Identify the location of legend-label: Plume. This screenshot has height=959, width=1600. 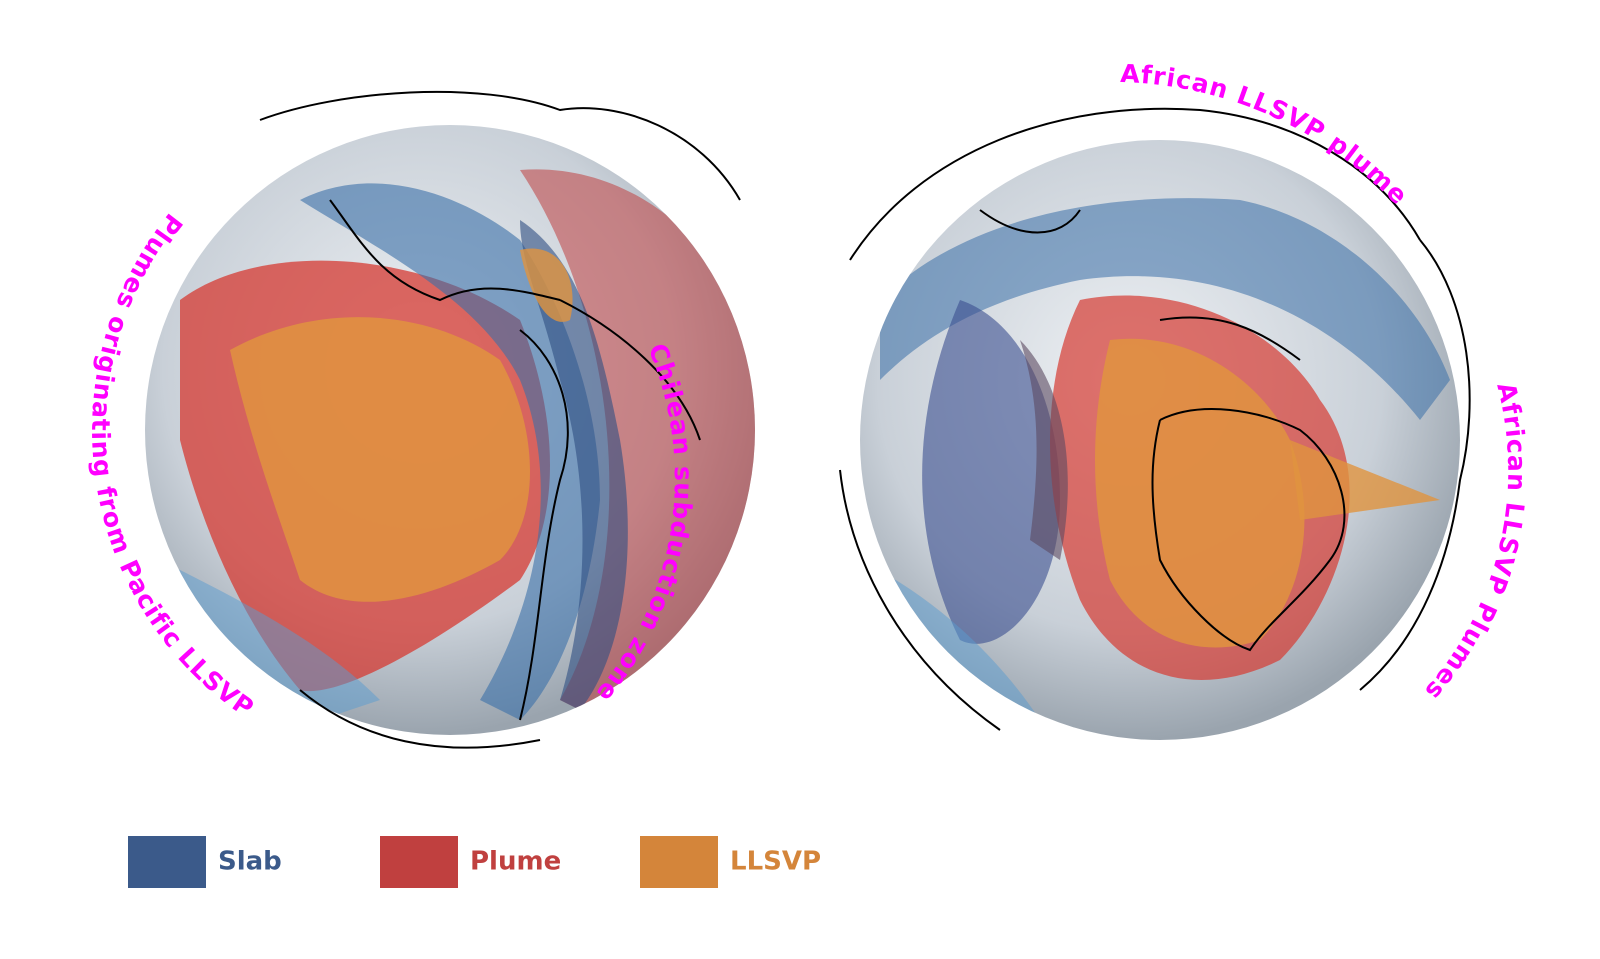
(515, 862).